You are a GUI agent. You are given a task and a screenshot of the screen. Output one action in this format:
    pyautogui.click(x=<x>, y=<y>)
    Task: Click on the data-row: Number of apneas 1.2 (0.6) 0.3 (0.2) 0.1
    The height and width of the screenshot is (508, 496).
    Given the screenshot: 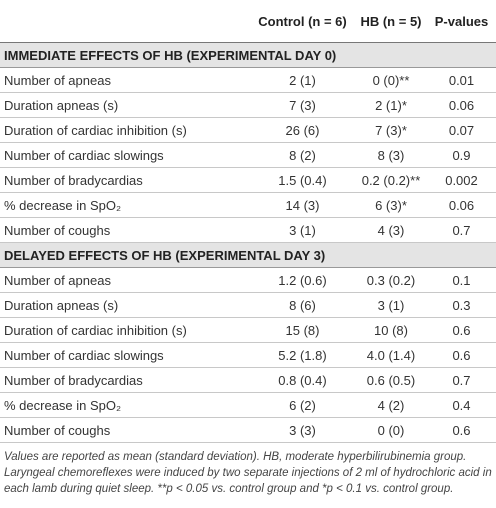 What is the action you would take?
    pyautogui.click(x=248, y=280)
    